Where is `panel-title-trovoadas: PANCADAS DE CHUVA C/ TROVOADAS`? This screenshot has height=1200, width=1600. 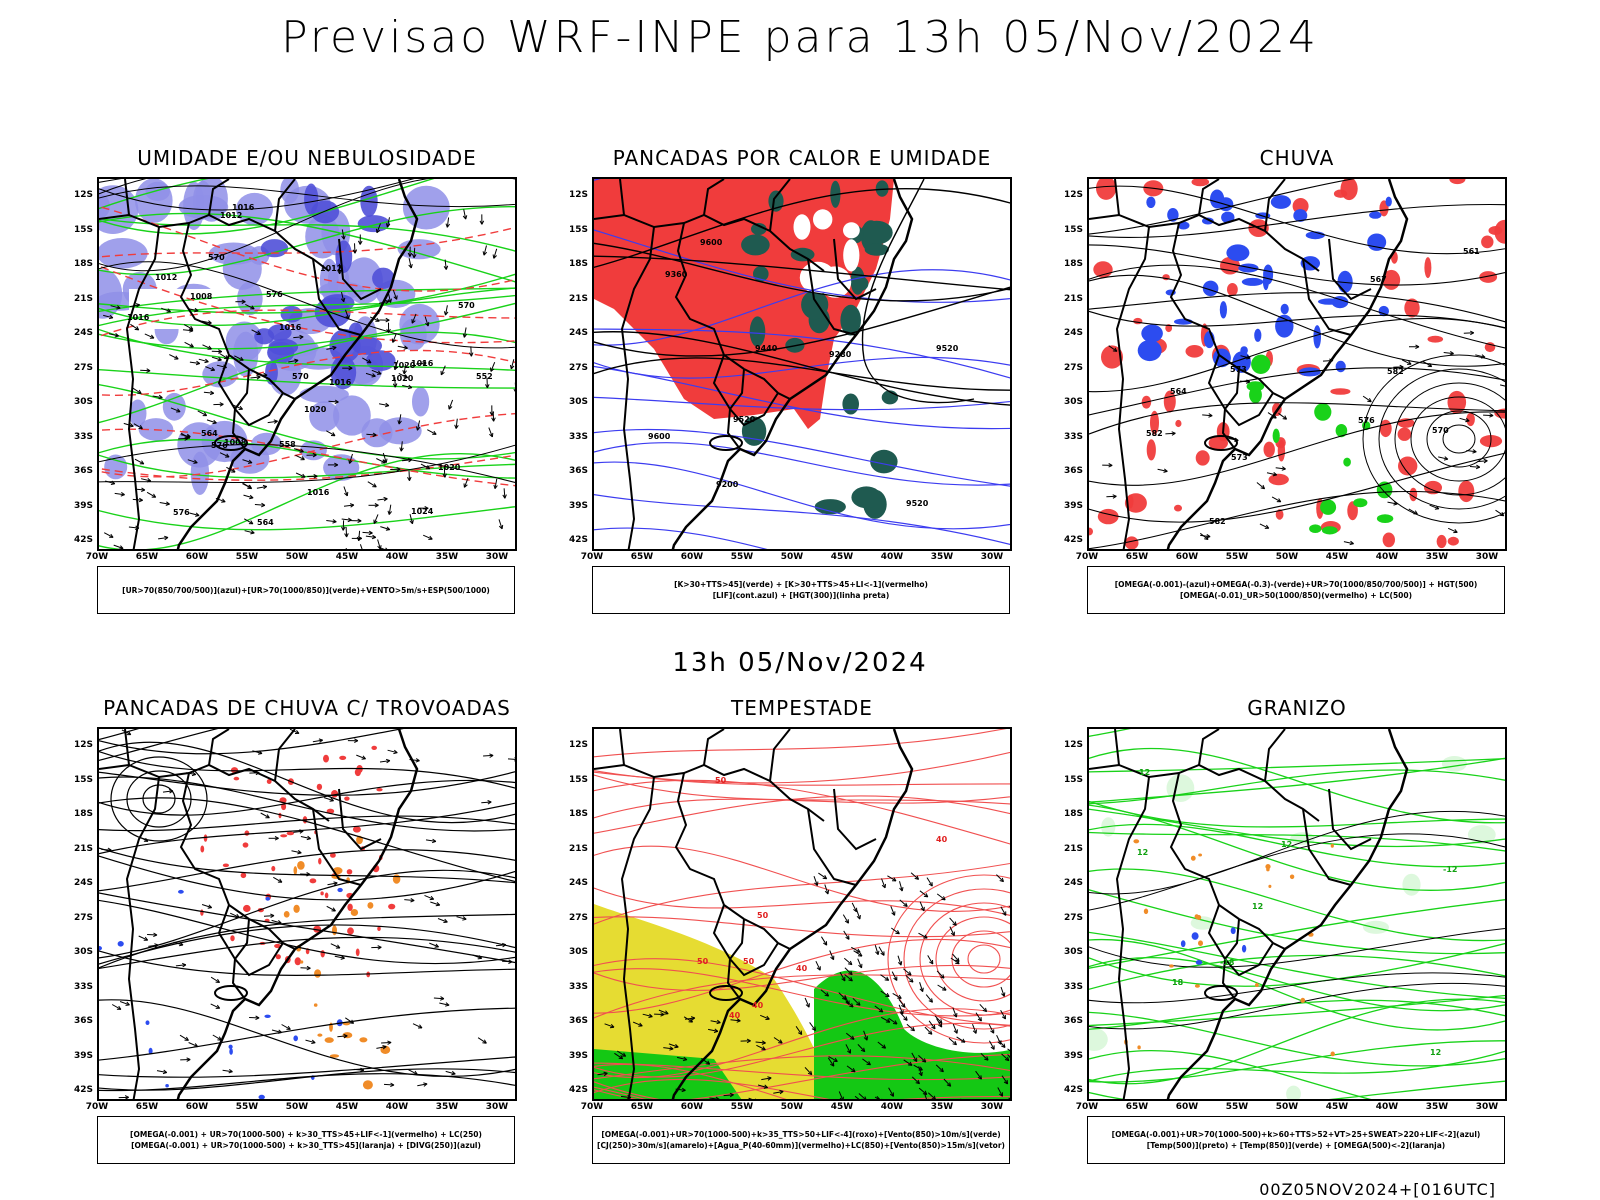 panel-title-trovoadas: PANCADAS DE CHUVA C/ TROVOADAS is located at coordinates (307, 708).